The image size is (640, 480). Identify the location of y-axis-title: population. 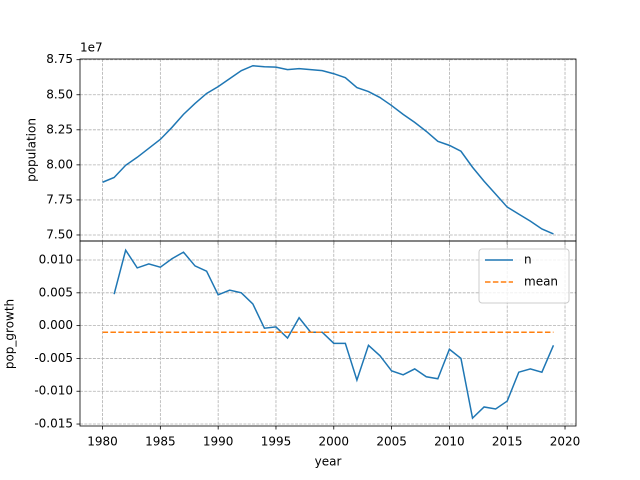
(32, 150).